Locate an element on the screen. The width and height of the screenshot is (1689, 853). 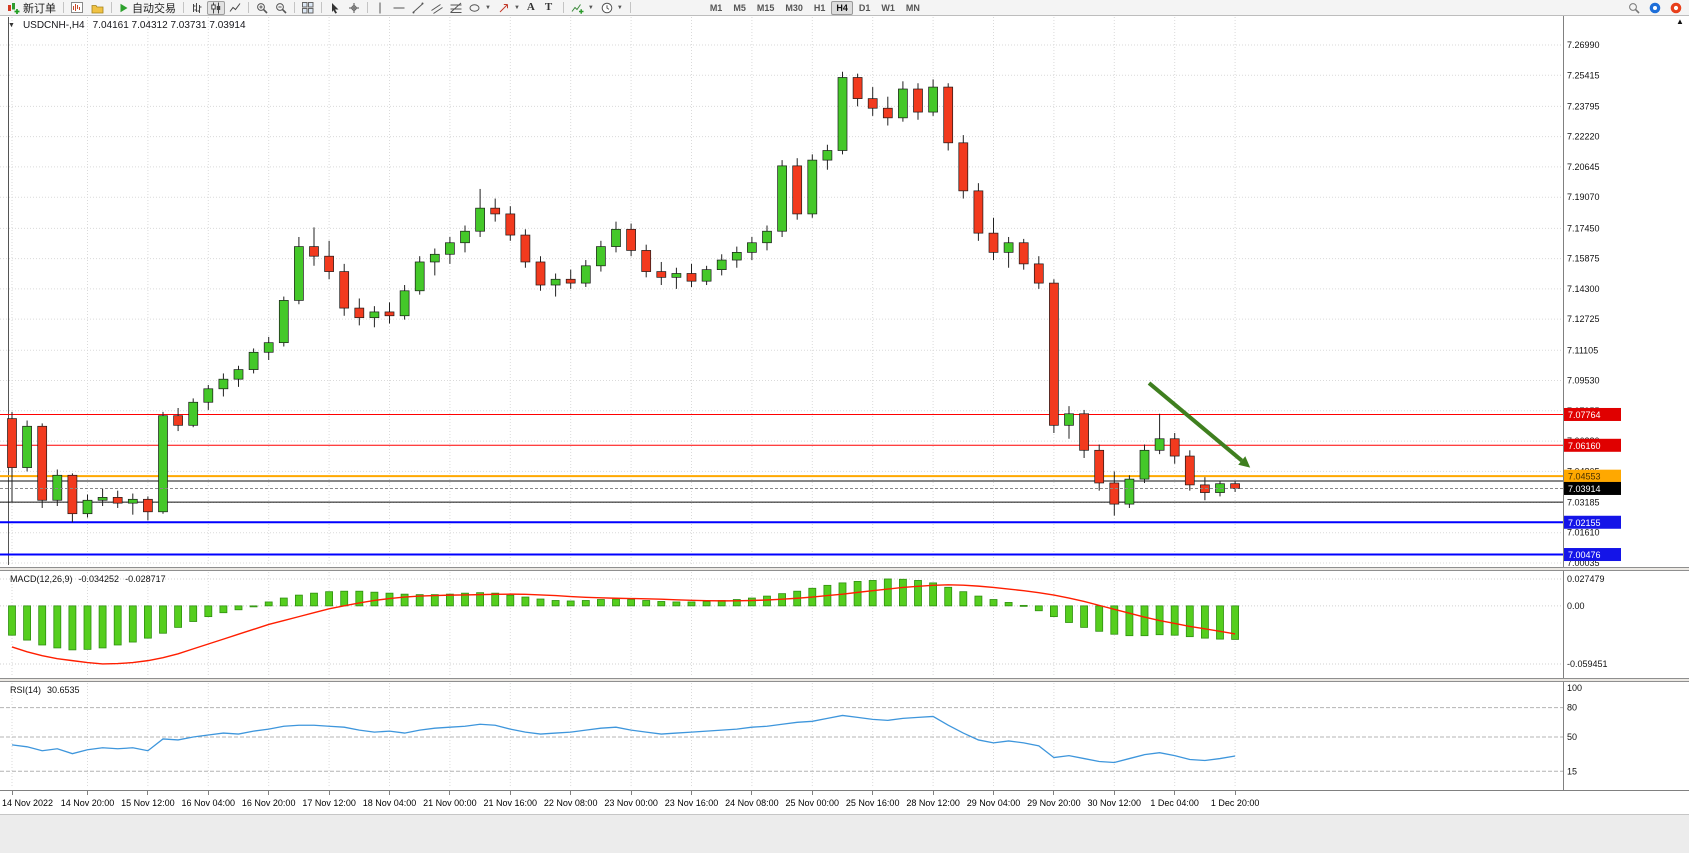
svg-text: 7.26990 is located at coordinates (1583, 45).